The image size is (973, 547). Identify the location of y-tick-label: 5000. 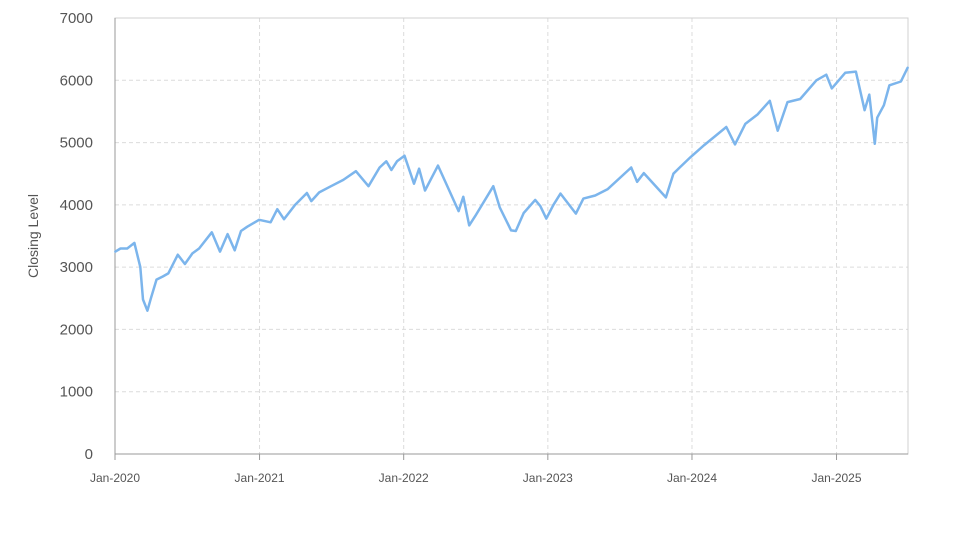
(76, 143).